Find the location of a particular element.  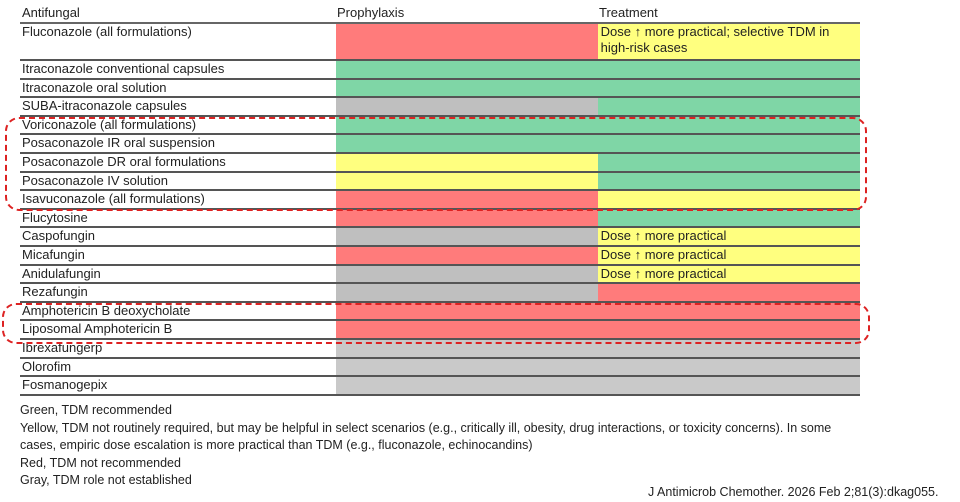

header-antifungal: Antifungal is located at coordinates (51, 12).